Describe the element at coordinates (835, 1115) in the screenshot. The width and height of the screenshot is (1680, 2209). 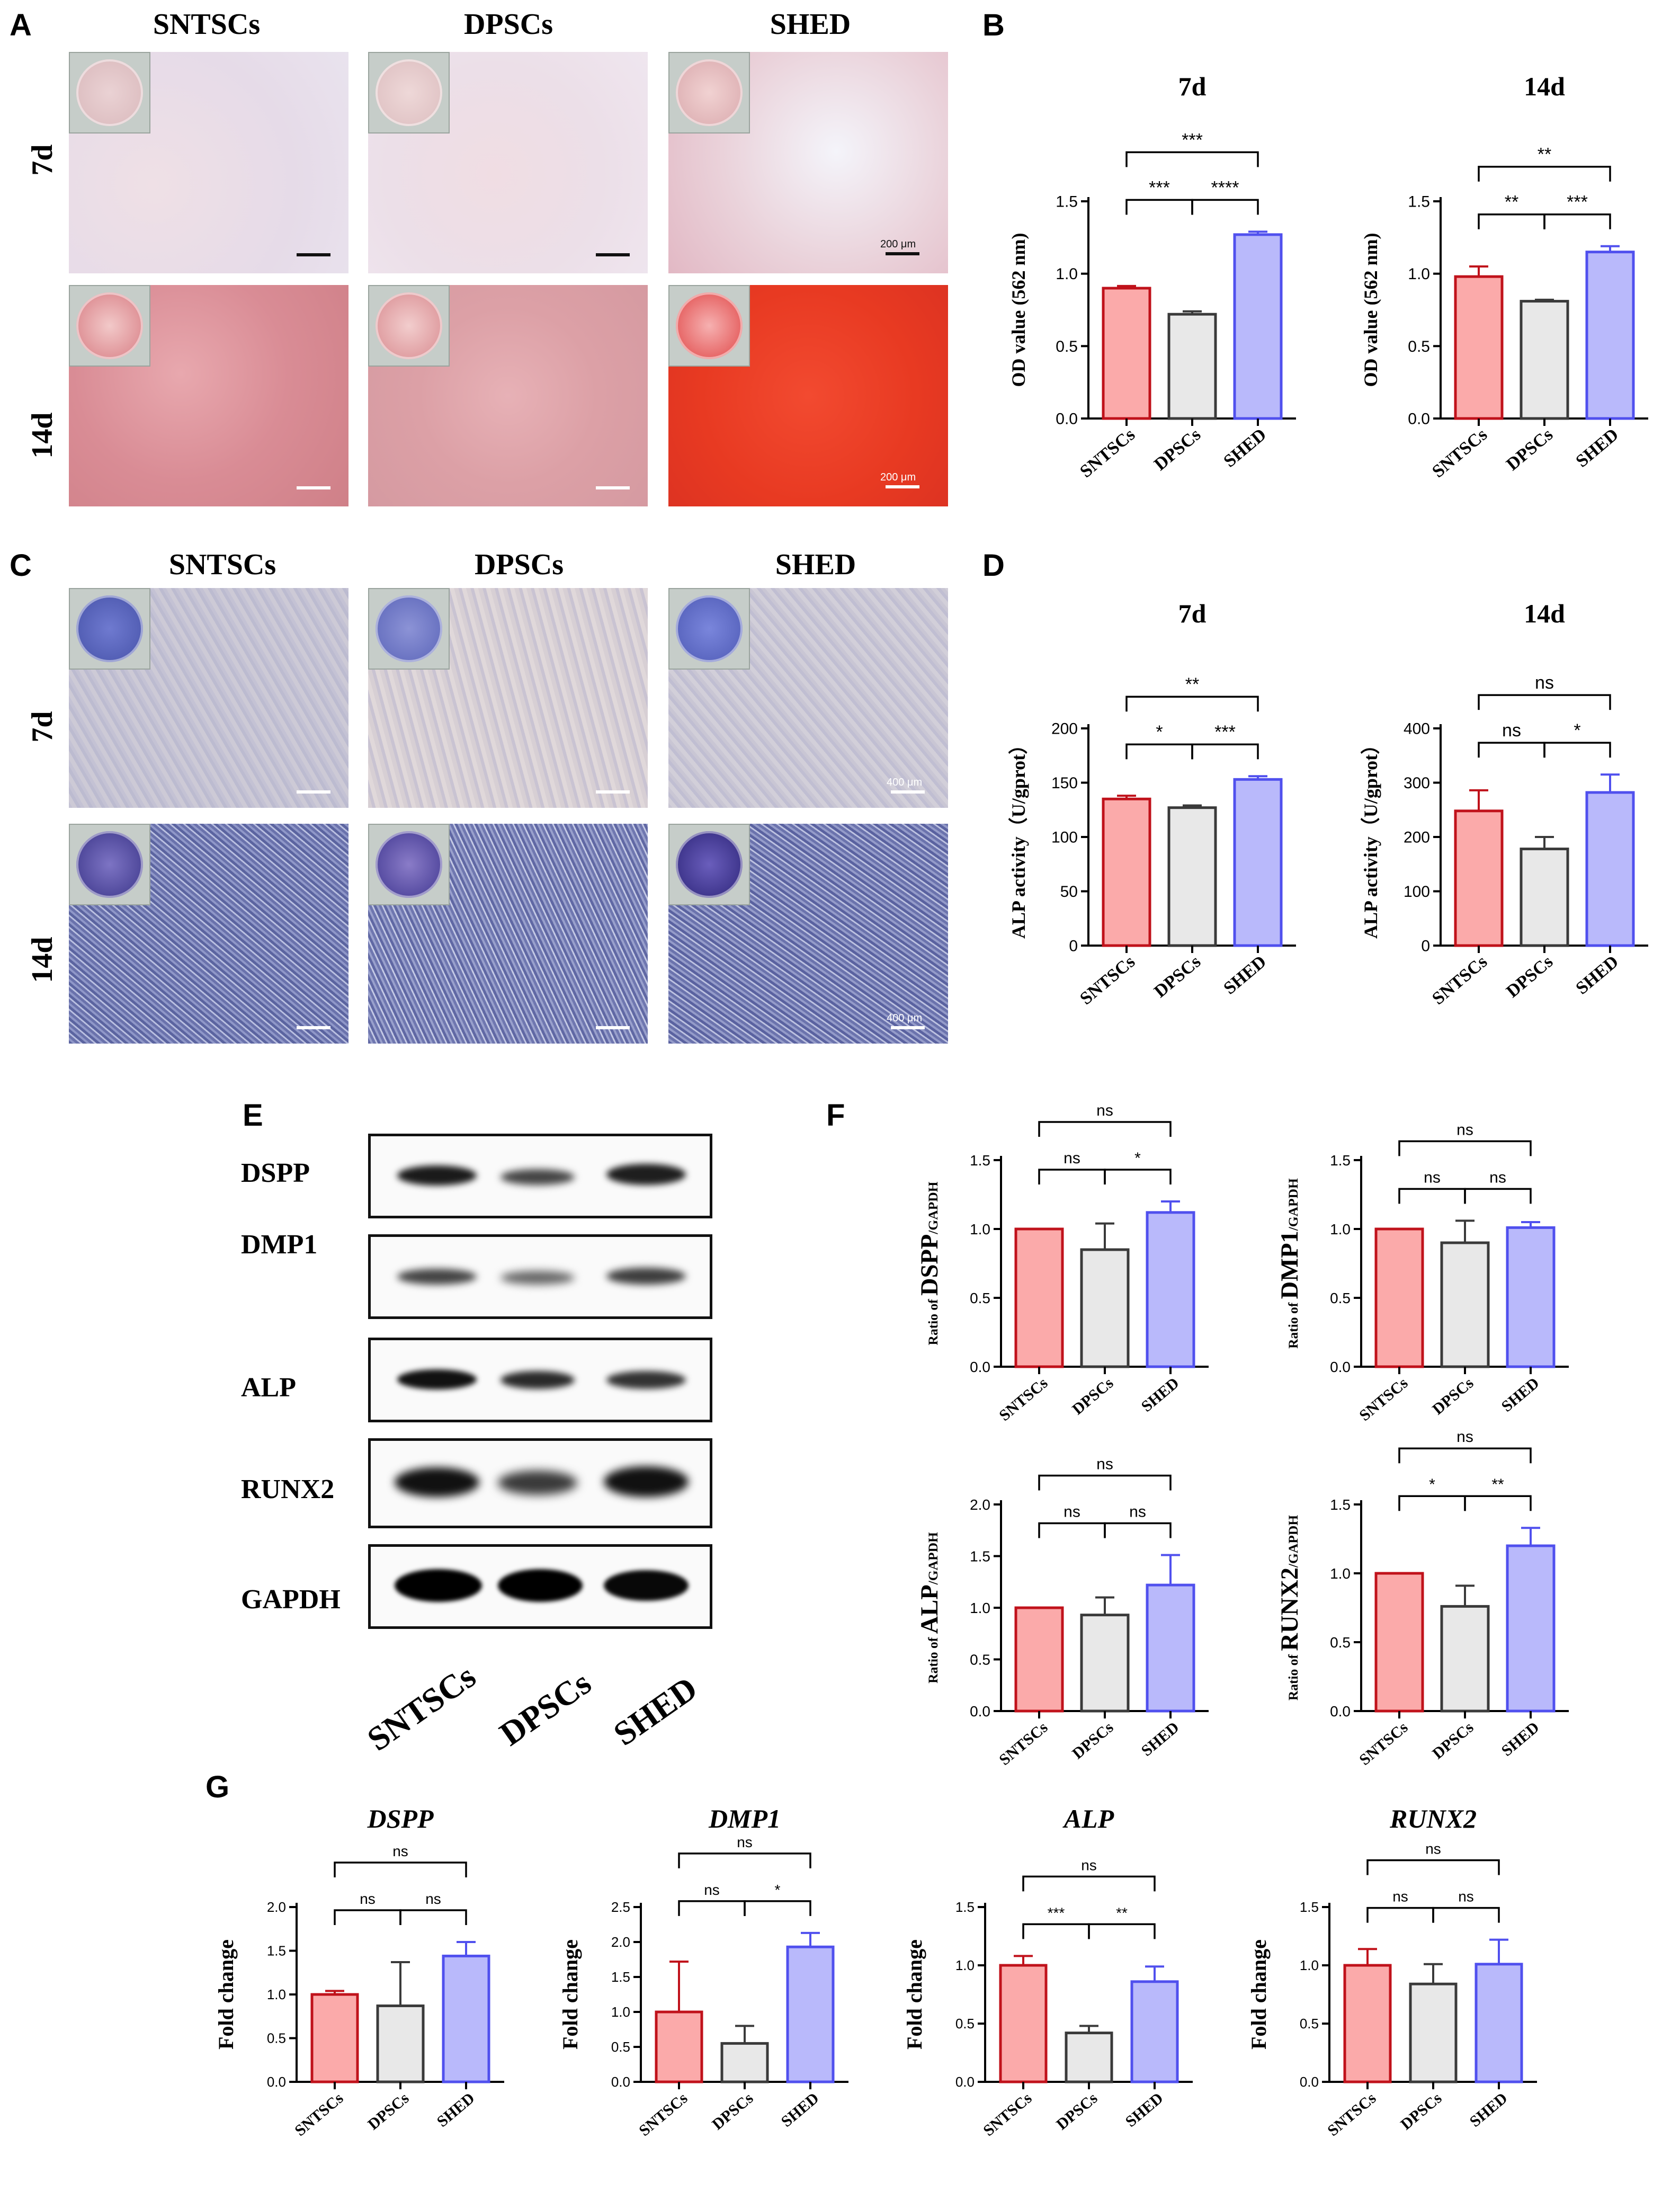
I see `panel-label-f: F` at that location.